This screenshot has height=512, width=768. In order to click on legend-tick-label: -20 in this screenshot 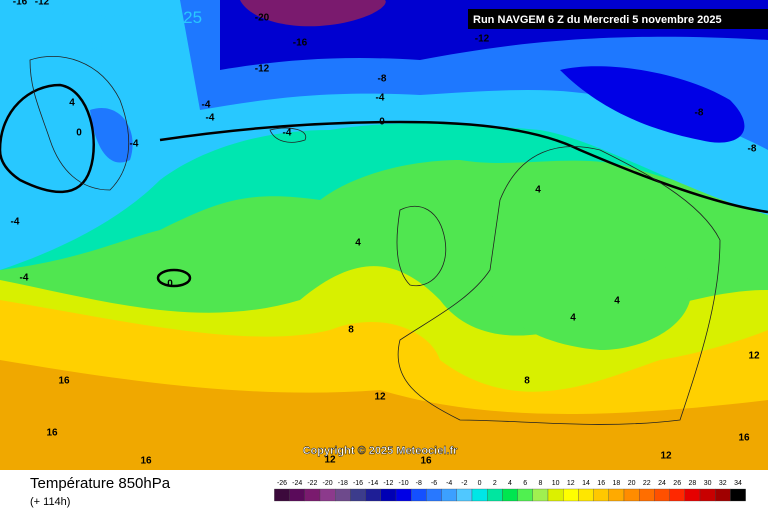, I will do `click(328, 483)`.